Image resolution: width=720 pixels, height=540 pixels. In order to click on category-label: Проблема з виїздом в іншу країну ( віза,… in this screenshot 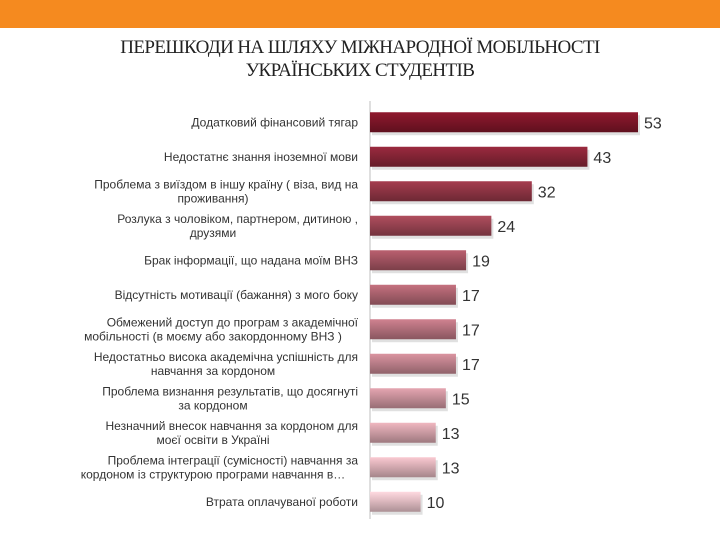, I will do `click(226, 191)`.